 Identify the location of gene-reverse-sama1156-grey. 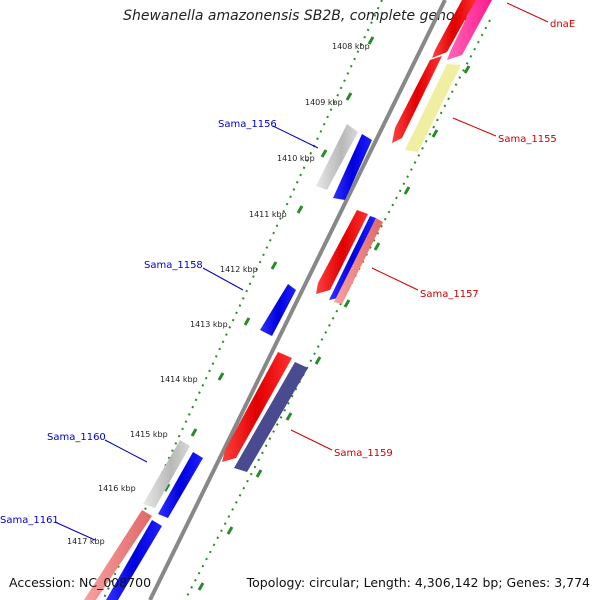
(337, 157).